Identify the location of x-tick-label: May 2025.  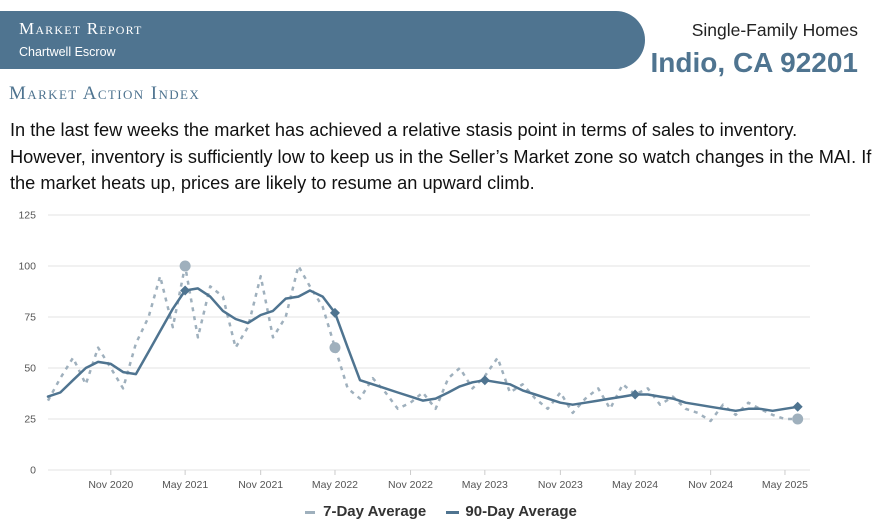
(785, 485).